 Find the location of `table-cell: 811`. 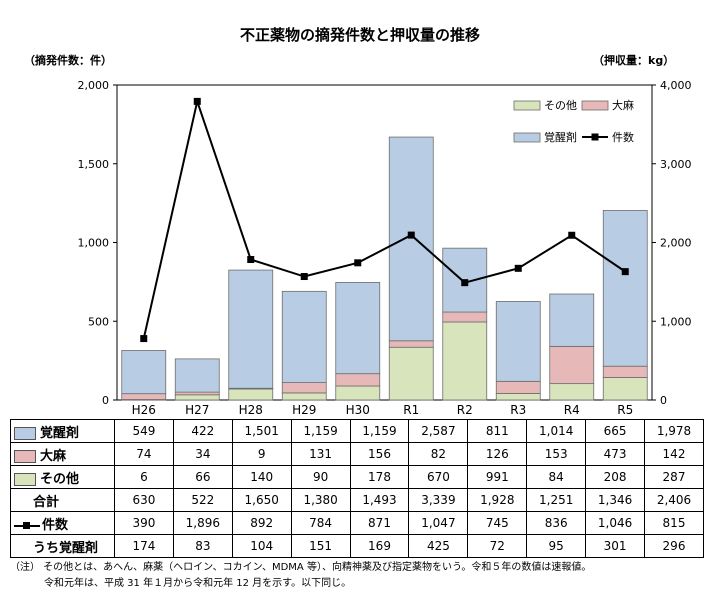

table-cell: 811 is located at coordinates (497, 431).